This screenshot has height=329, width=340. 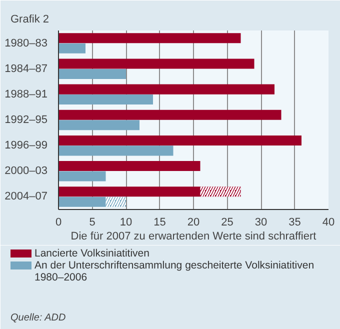 I want to click on y-tick-label: 1988–91, so click(x=26, y=94).